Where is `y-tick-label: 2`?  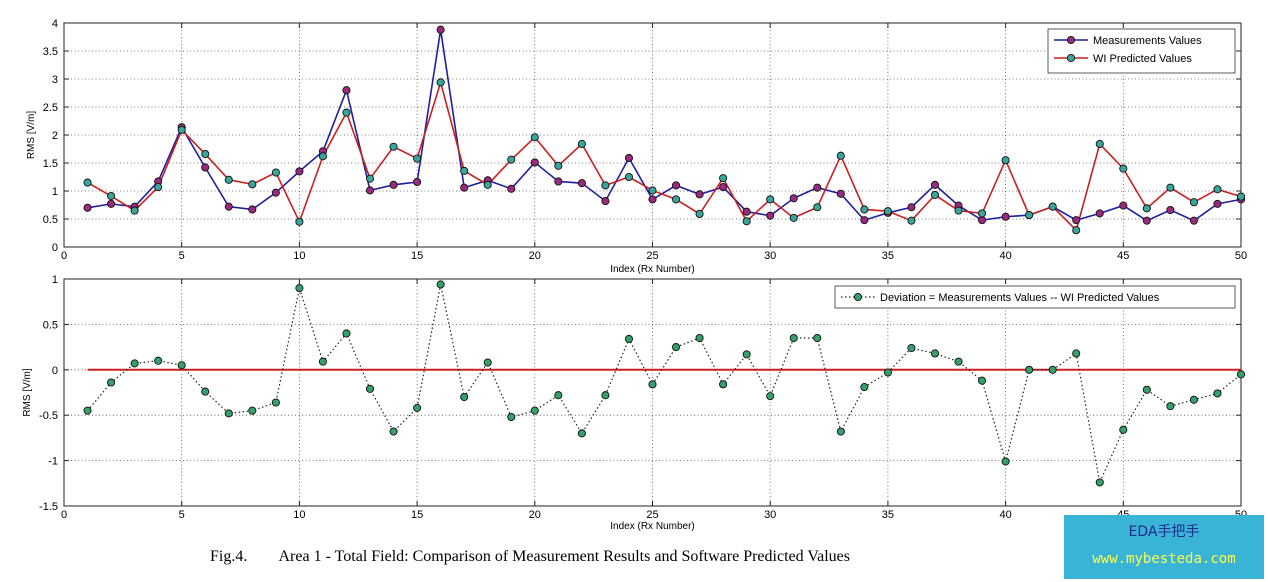
y-tick-label: 2 is located at coordinates (55, 136).